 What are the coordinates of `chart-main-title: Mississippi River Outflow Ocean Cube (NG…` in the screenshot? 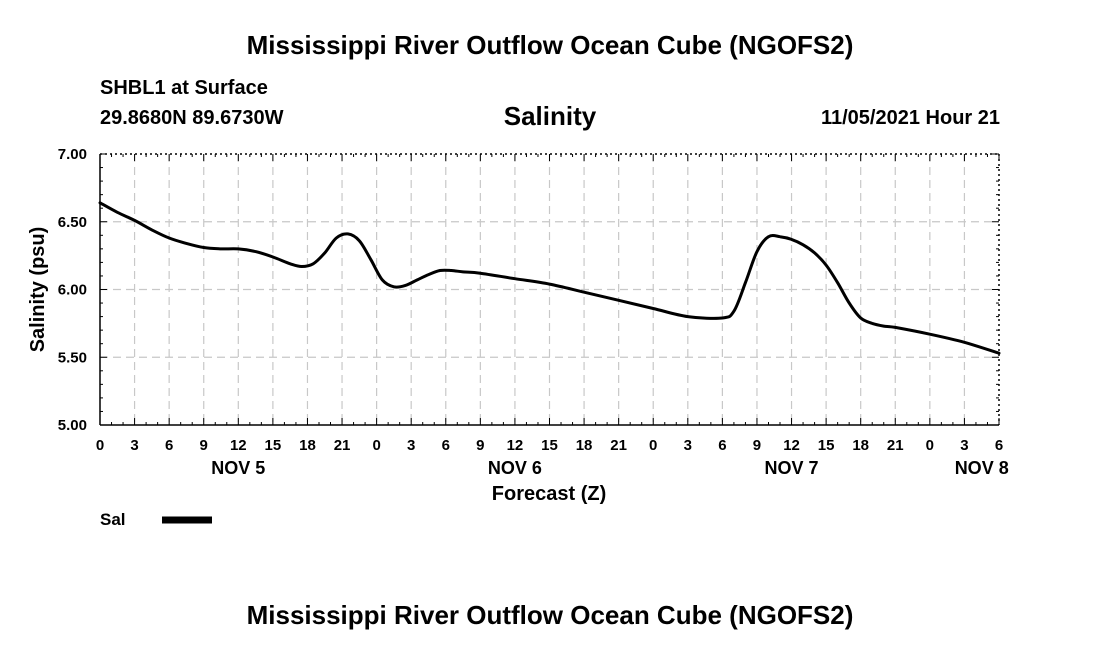 It's located at (550, 45).